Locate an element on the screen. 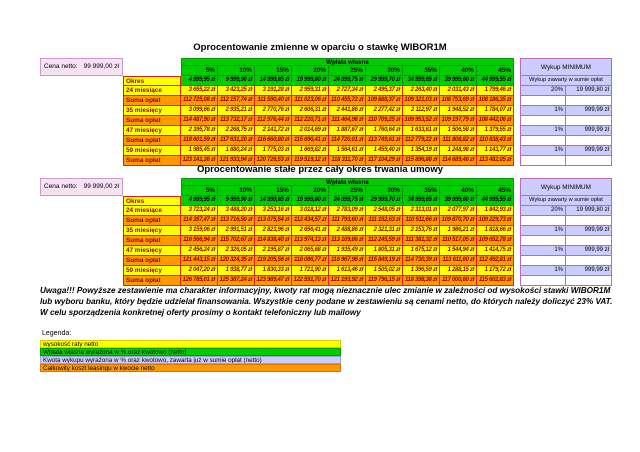  installment-value: 1 805,31 zł is located at coordinates (384, 251).